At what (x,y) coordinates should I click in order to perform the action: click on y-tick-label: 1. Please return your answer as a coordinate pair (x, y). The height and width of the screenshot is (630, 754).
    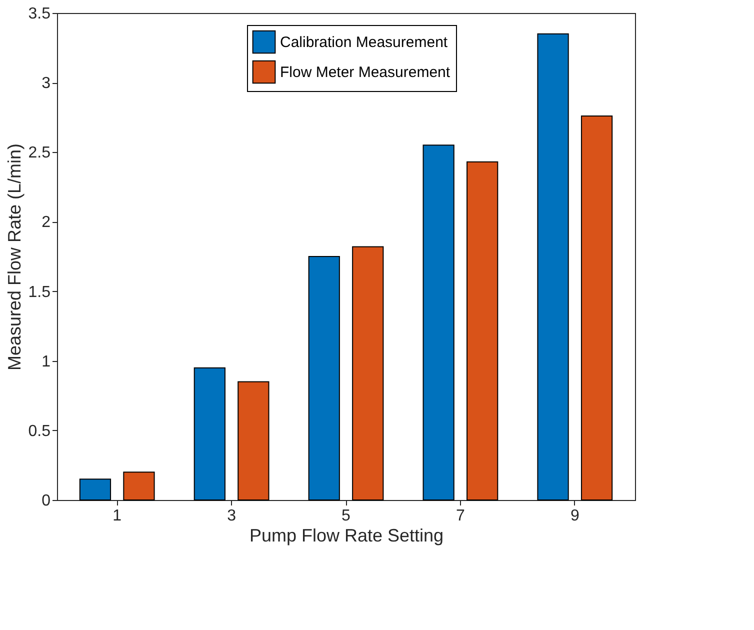
    Looking at the image, I should click on (46, 361).